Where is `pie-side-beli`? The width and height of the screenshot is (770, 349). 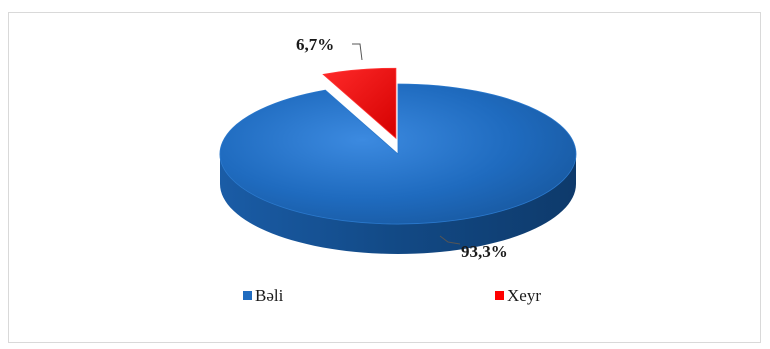 pie-side-beli is located at coordinates (398, 204).